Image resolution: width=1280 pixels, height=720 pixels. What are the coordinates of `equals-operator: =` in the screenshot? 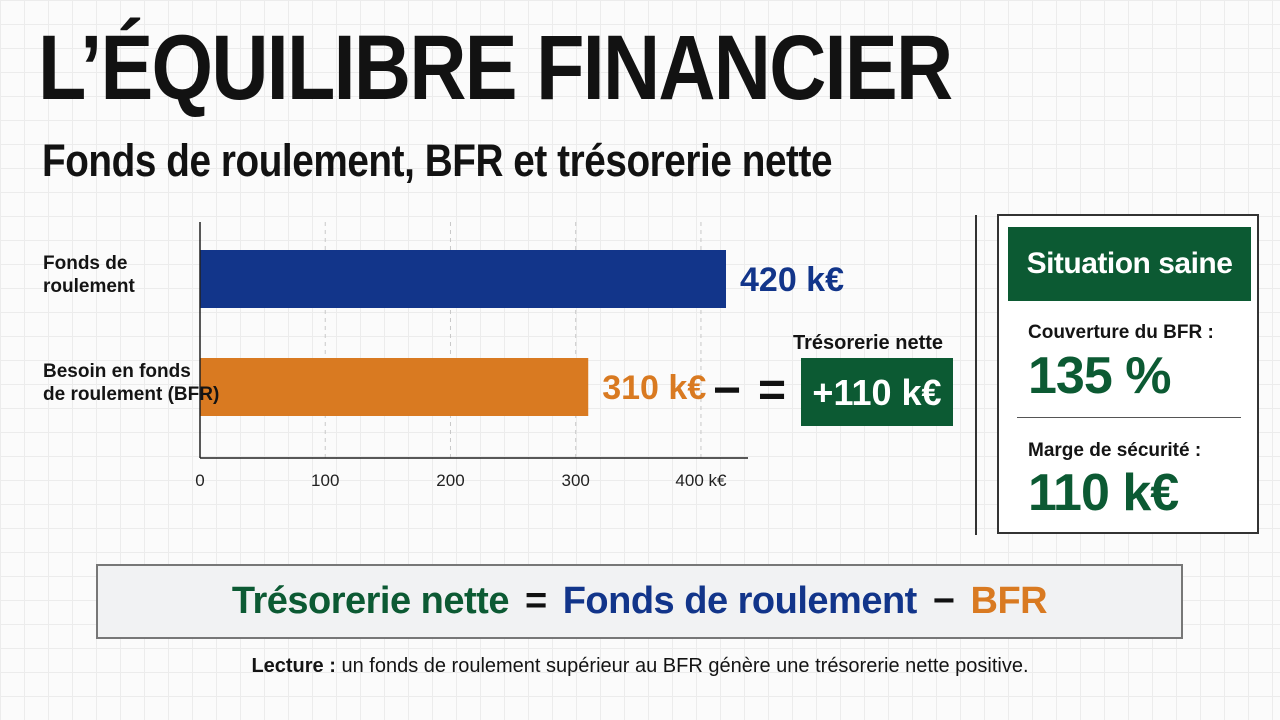 It's located at (772, 390).